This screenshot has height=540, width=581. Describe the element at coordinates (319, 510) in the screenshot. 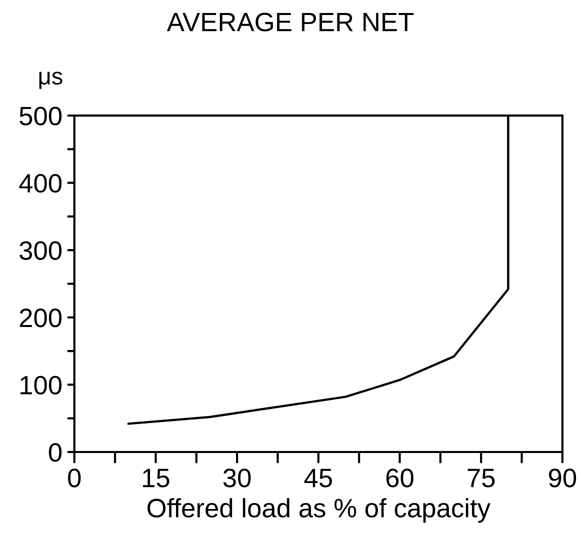

I see `x-axis-title: Offered load as % of capacity` at that location.